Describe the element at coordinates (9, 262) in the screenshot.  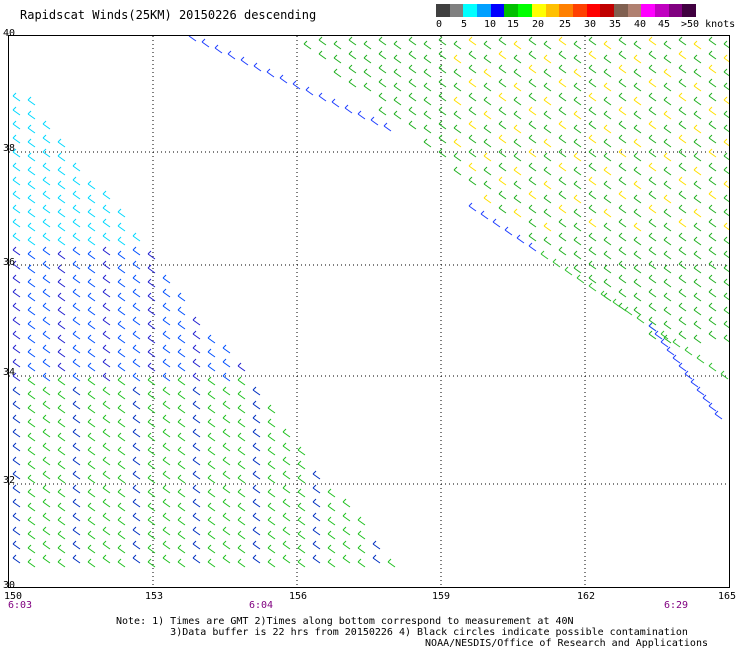
I see `lat-label: 36` at that location.